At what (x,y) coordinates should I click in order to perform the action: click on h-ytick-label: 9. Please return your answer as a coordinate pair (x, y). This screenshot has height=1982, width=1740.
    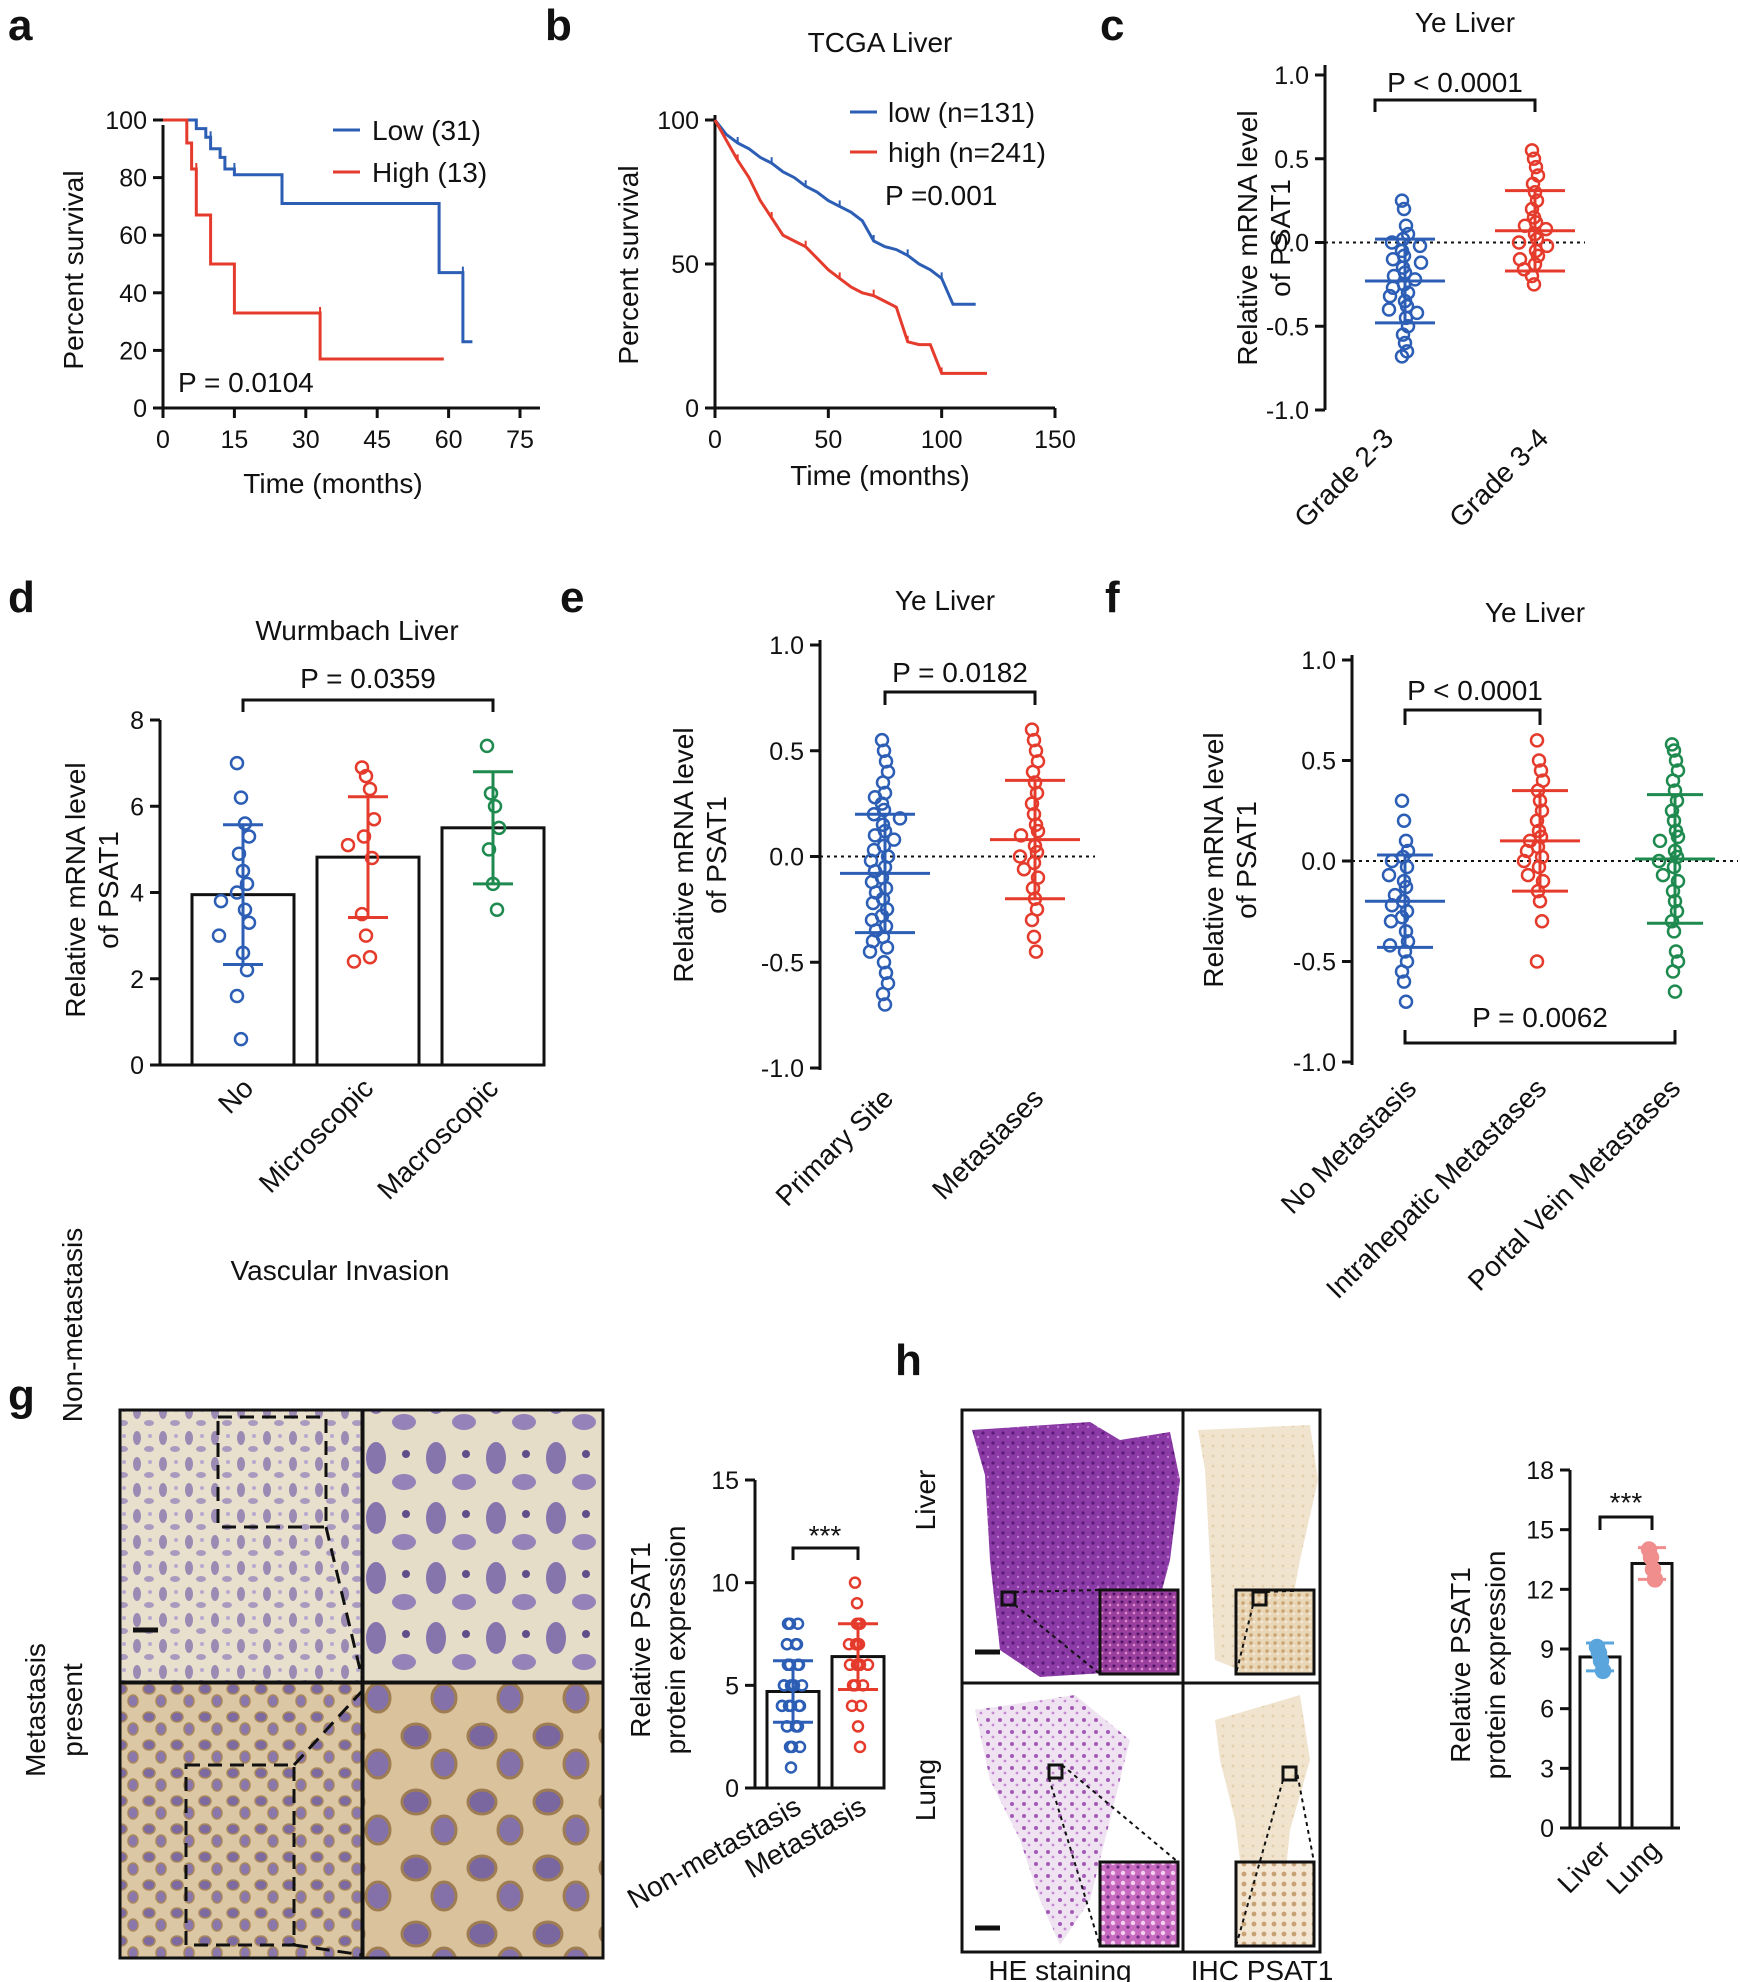
    Looking at the image, I should click on (1547, 1650).